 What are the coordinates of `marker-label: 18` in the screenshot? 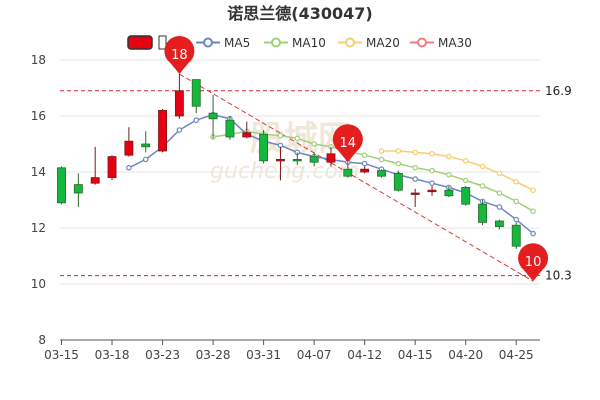 It's located at (179, 55).